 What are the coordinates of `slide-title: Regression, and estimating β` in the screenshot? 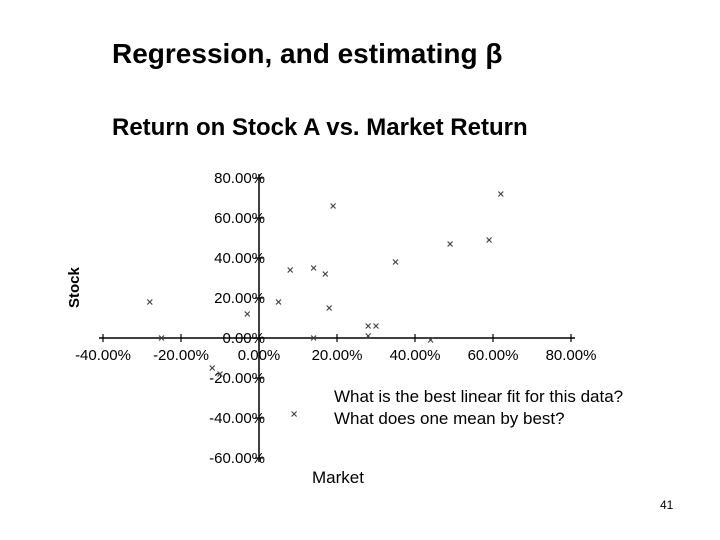 It's located at (307, 53).